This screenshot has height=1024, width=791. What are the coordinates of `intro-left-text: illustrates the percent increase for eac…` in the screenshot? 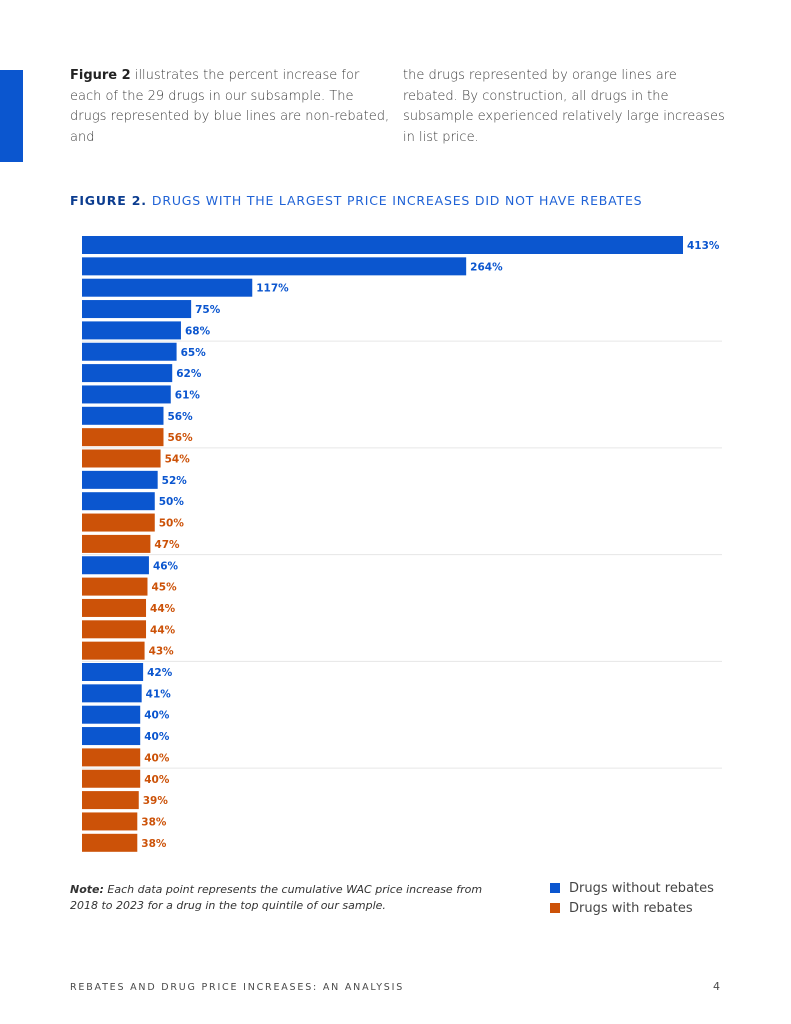 It's located at (230, 106).